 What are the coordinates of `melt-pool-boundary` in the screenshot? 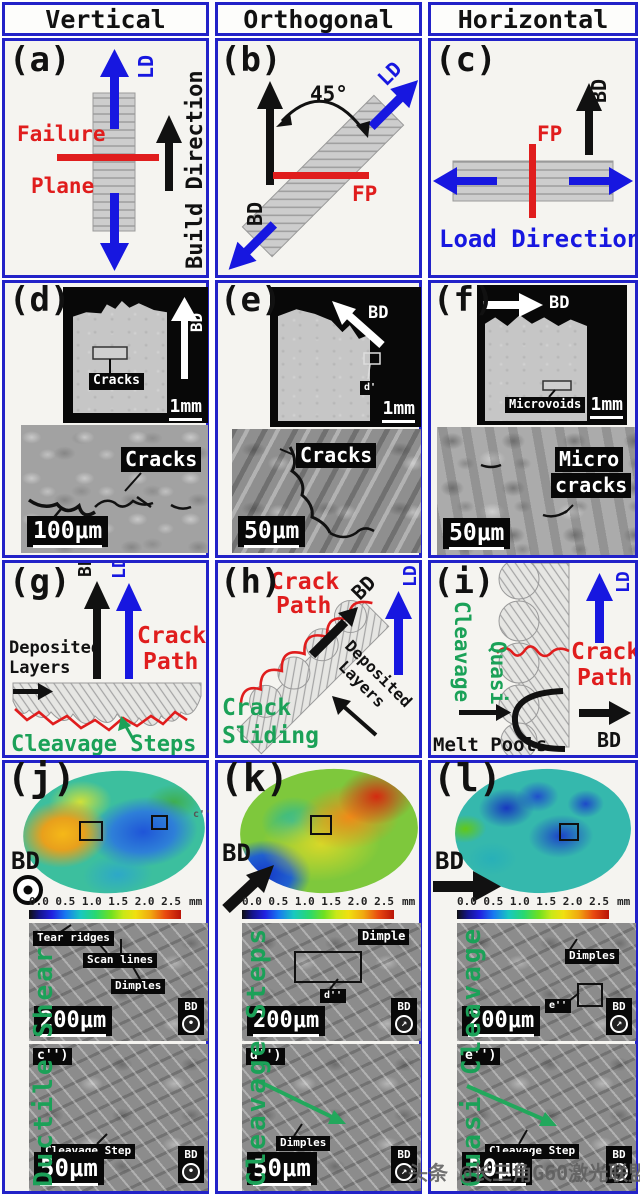 It's located at (538, 720).